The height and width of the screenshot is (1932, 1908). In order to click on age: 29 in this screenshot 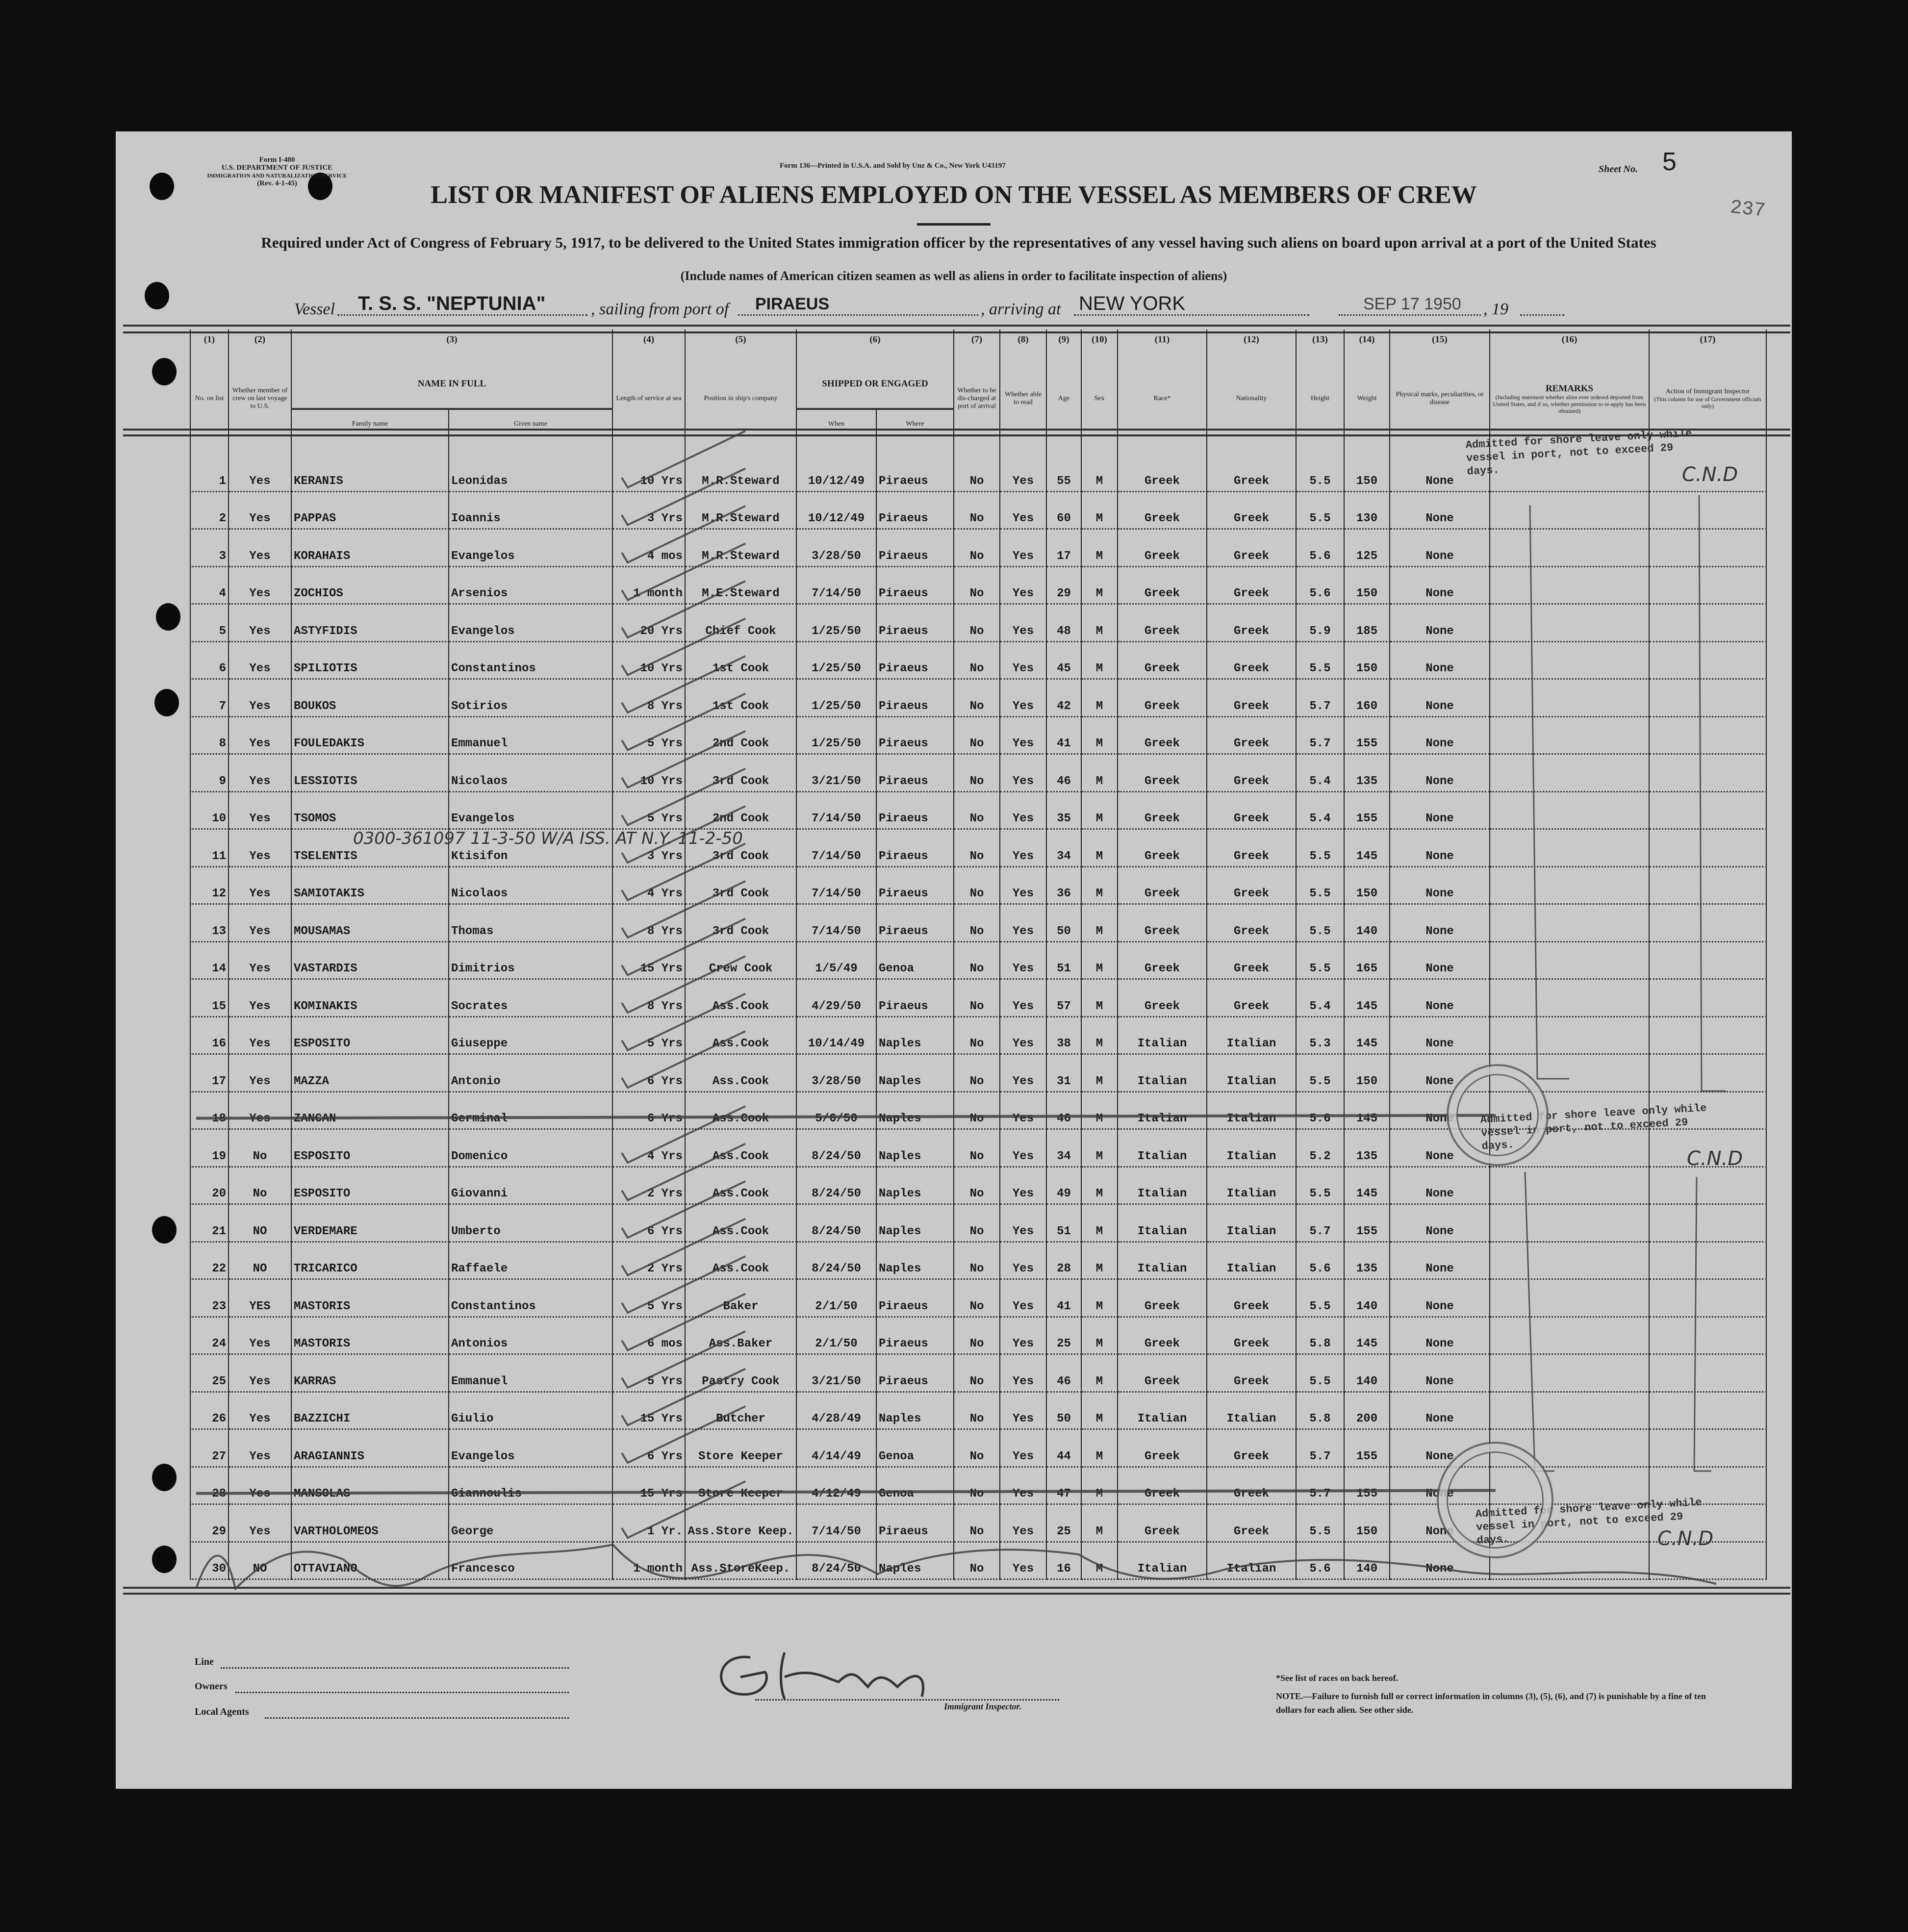, I will do `click(1064, 585)`.